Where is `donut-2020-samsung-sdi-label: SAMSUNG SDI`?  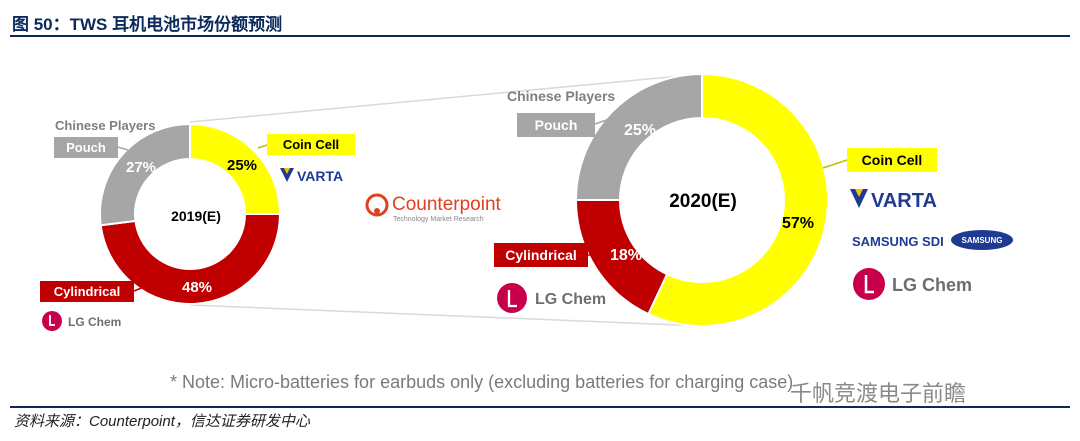
donut-2020-samsung-sdi-label: SAMSUNG SDI is located at coordinates (898, 241).